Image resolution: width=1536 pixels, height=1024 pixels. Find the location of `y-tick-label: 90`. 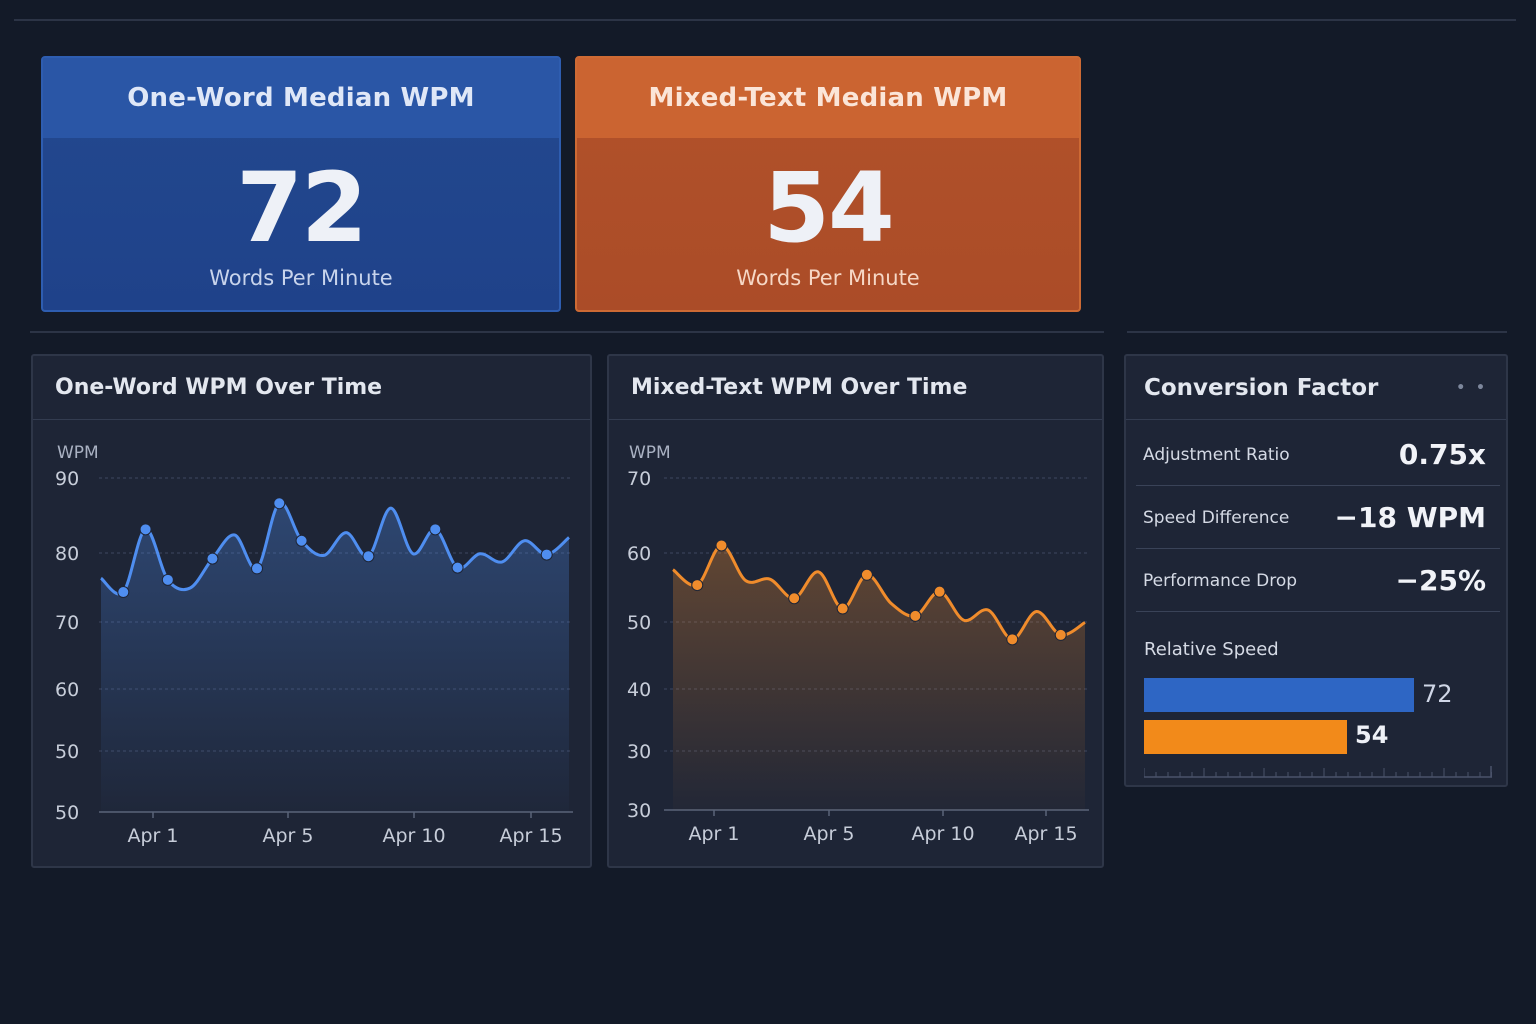

y-tick-label: 90 is located at coordinates (67, 479).